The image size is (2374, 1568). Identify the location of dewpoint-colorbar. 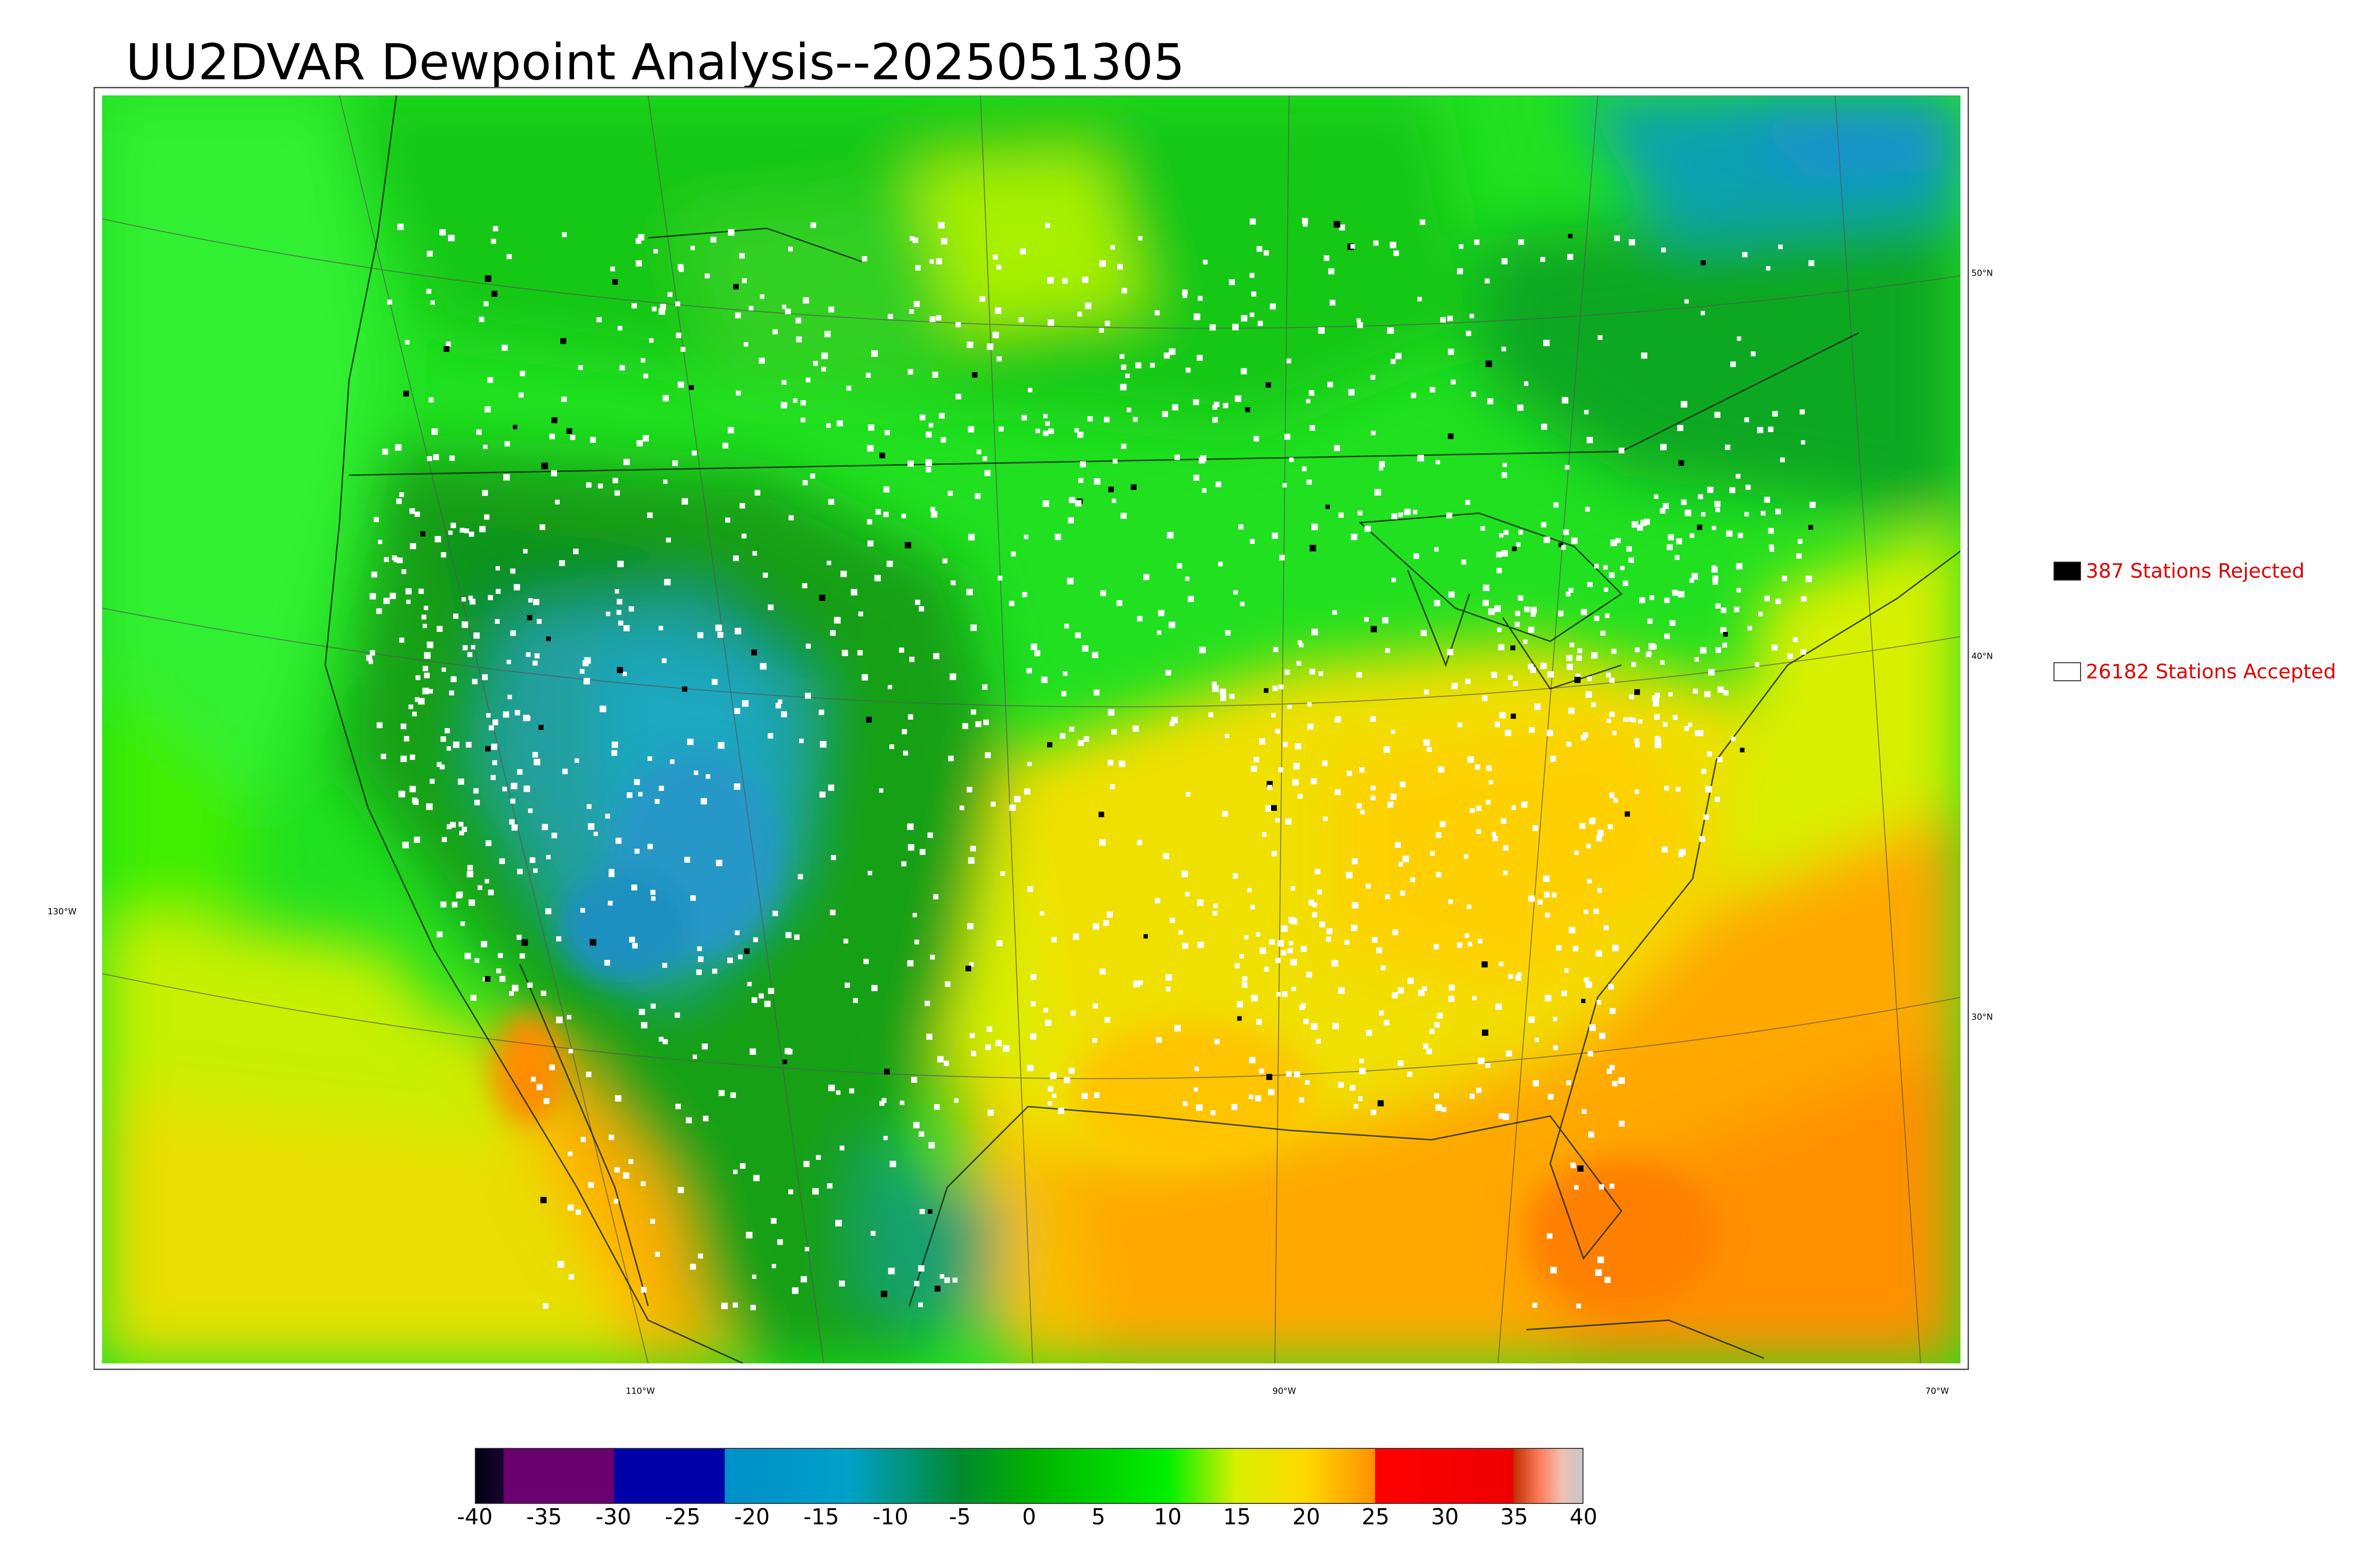
(1029, 1476).